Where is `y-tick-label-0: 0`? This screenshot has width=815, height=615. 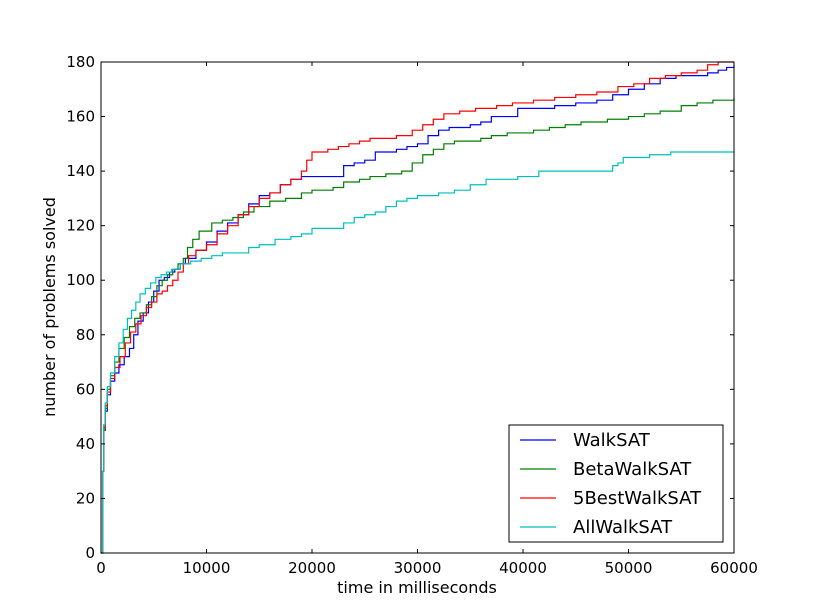
y-tick-label-0: 0 is located at coordinates (90, 553).